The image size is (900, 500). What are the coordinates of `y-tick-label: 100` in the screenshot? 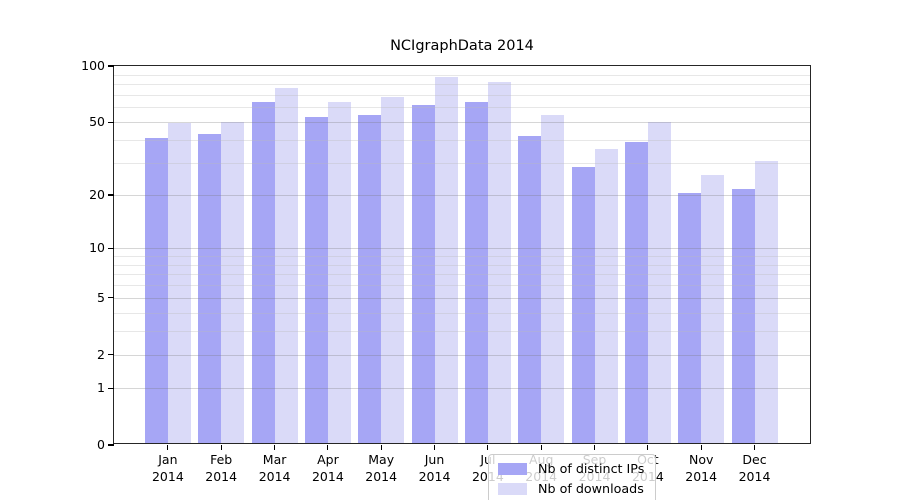 It's located at (93, 65).